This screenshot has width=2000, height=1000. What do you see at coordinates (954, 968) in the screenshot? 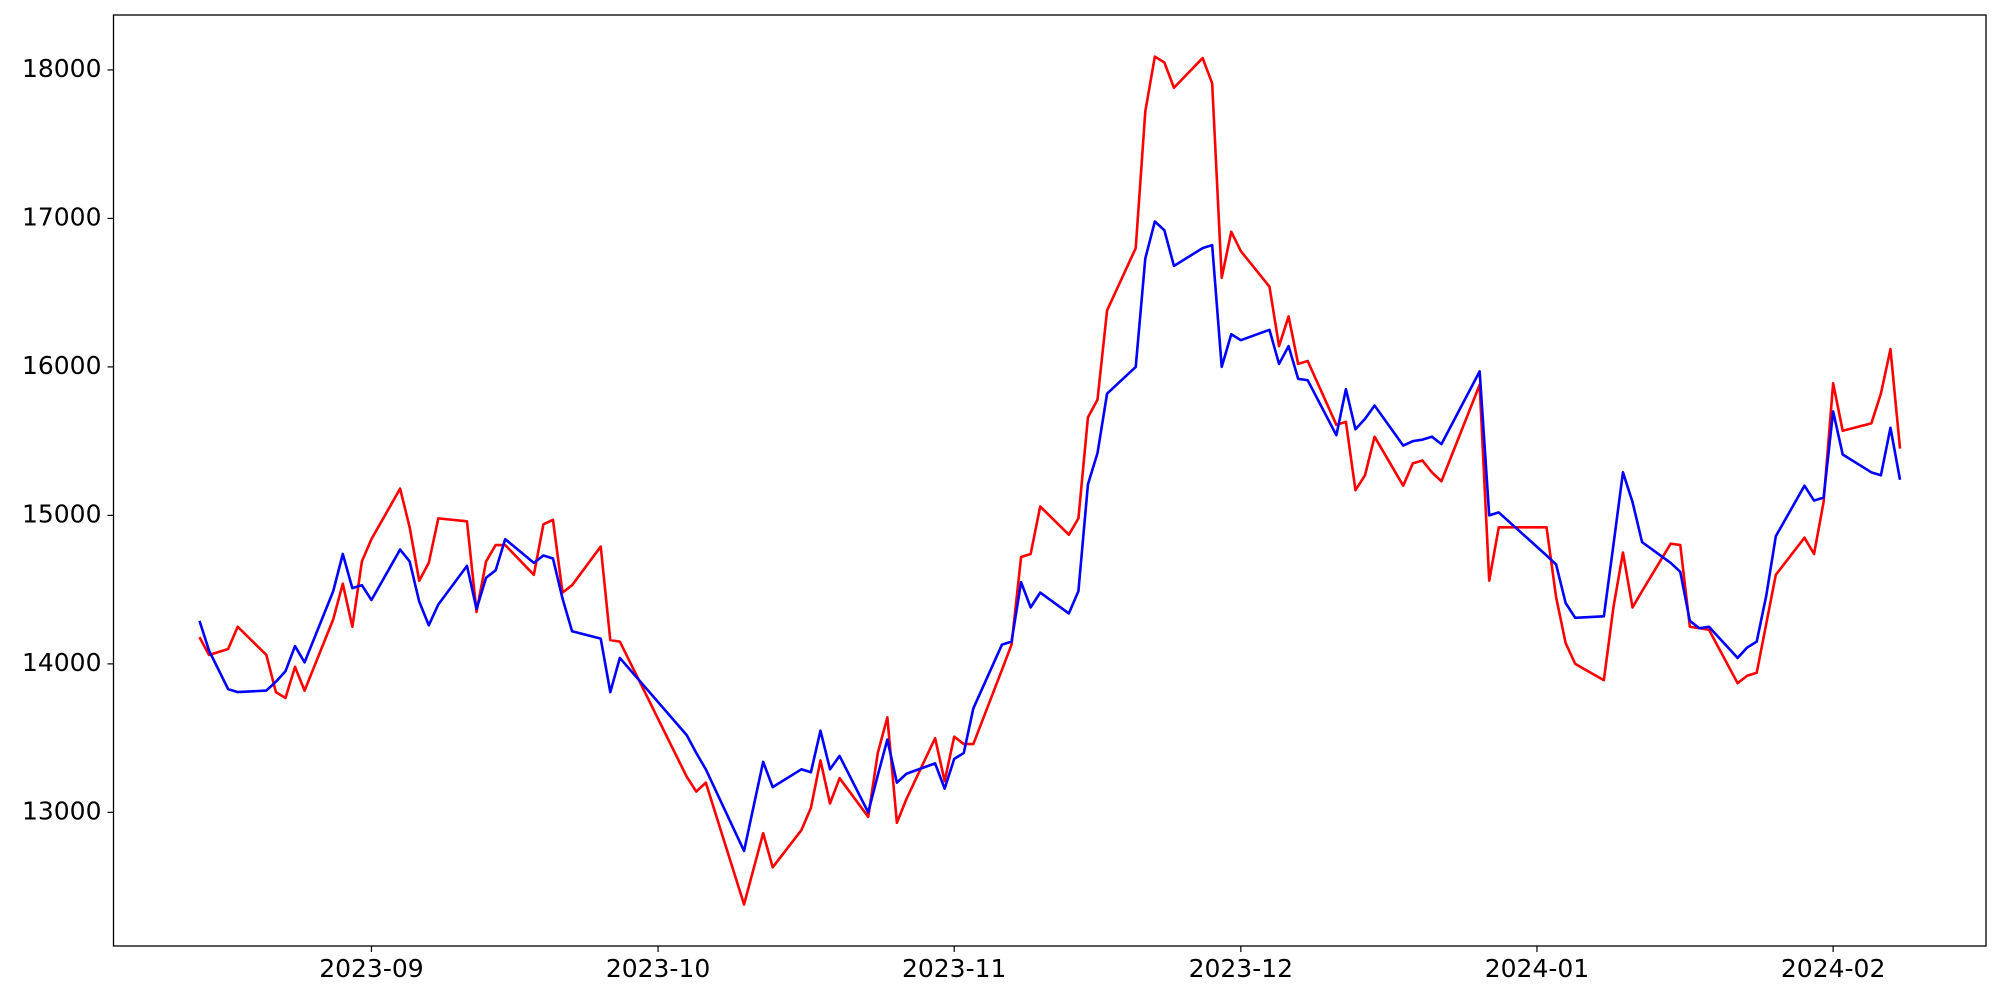
I see `x-tick-label: 2023-11` at bounding box center [954, 968].